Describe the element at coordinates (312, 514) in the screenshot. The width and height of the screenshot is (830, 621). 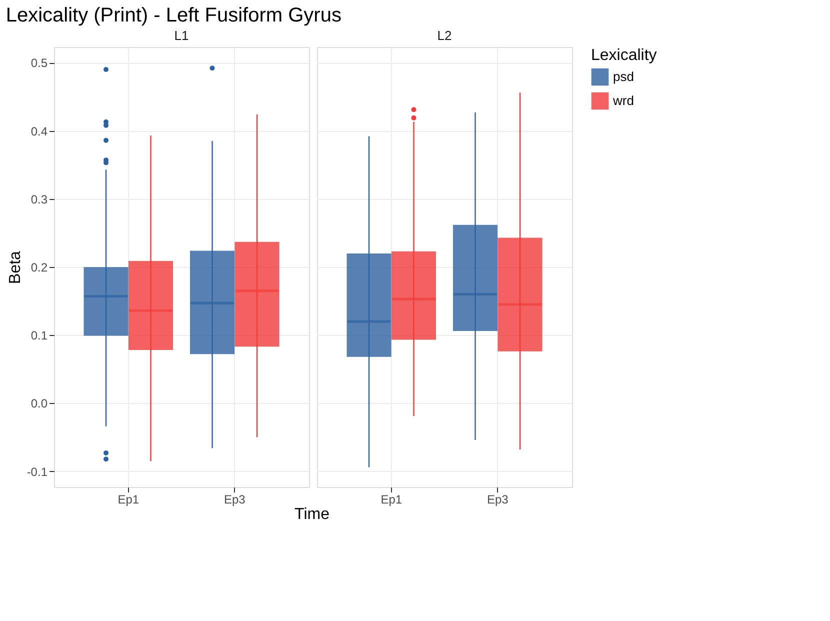
I see `x-axis-title: Time` at that location.